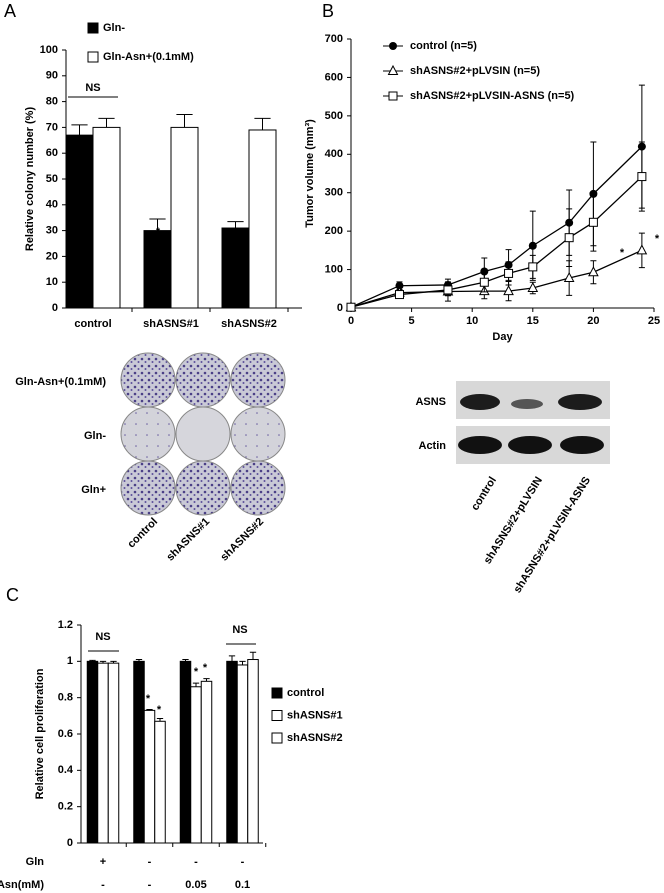 Image resolution: width=664 pixels, height=893 pixels. Describe the element at coordinates (334, 116) in the screenshot. I see `y-tick-label: 500` at that location.